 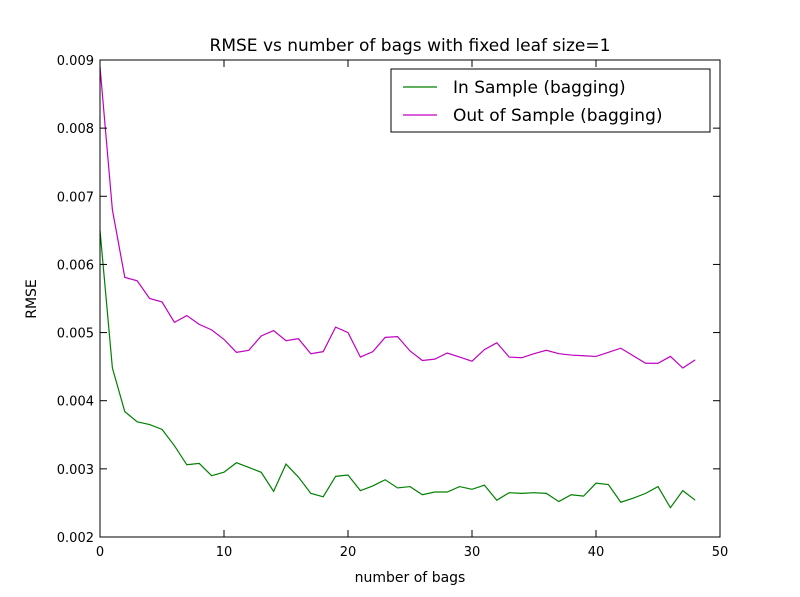 What do you see at coordinates (75, 334) in the screenshot?
I see `y-tick-label: 0.005` at bounding box center [75, 334].